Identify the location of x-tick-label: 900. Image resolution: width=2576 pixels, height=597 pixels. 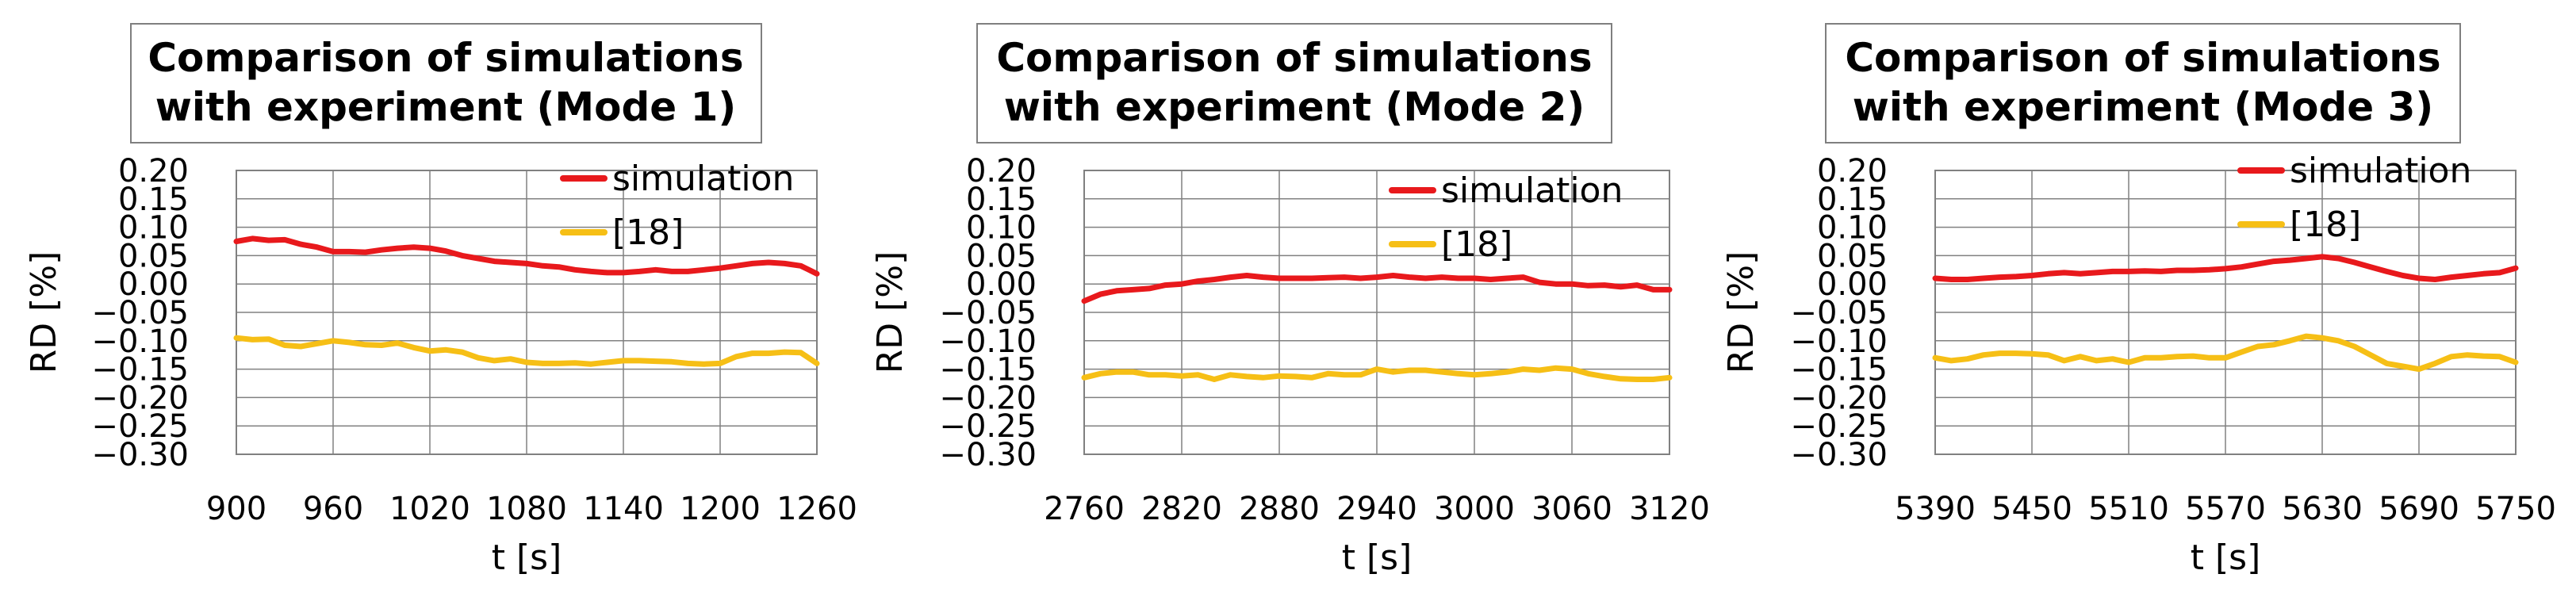
(236, 509).